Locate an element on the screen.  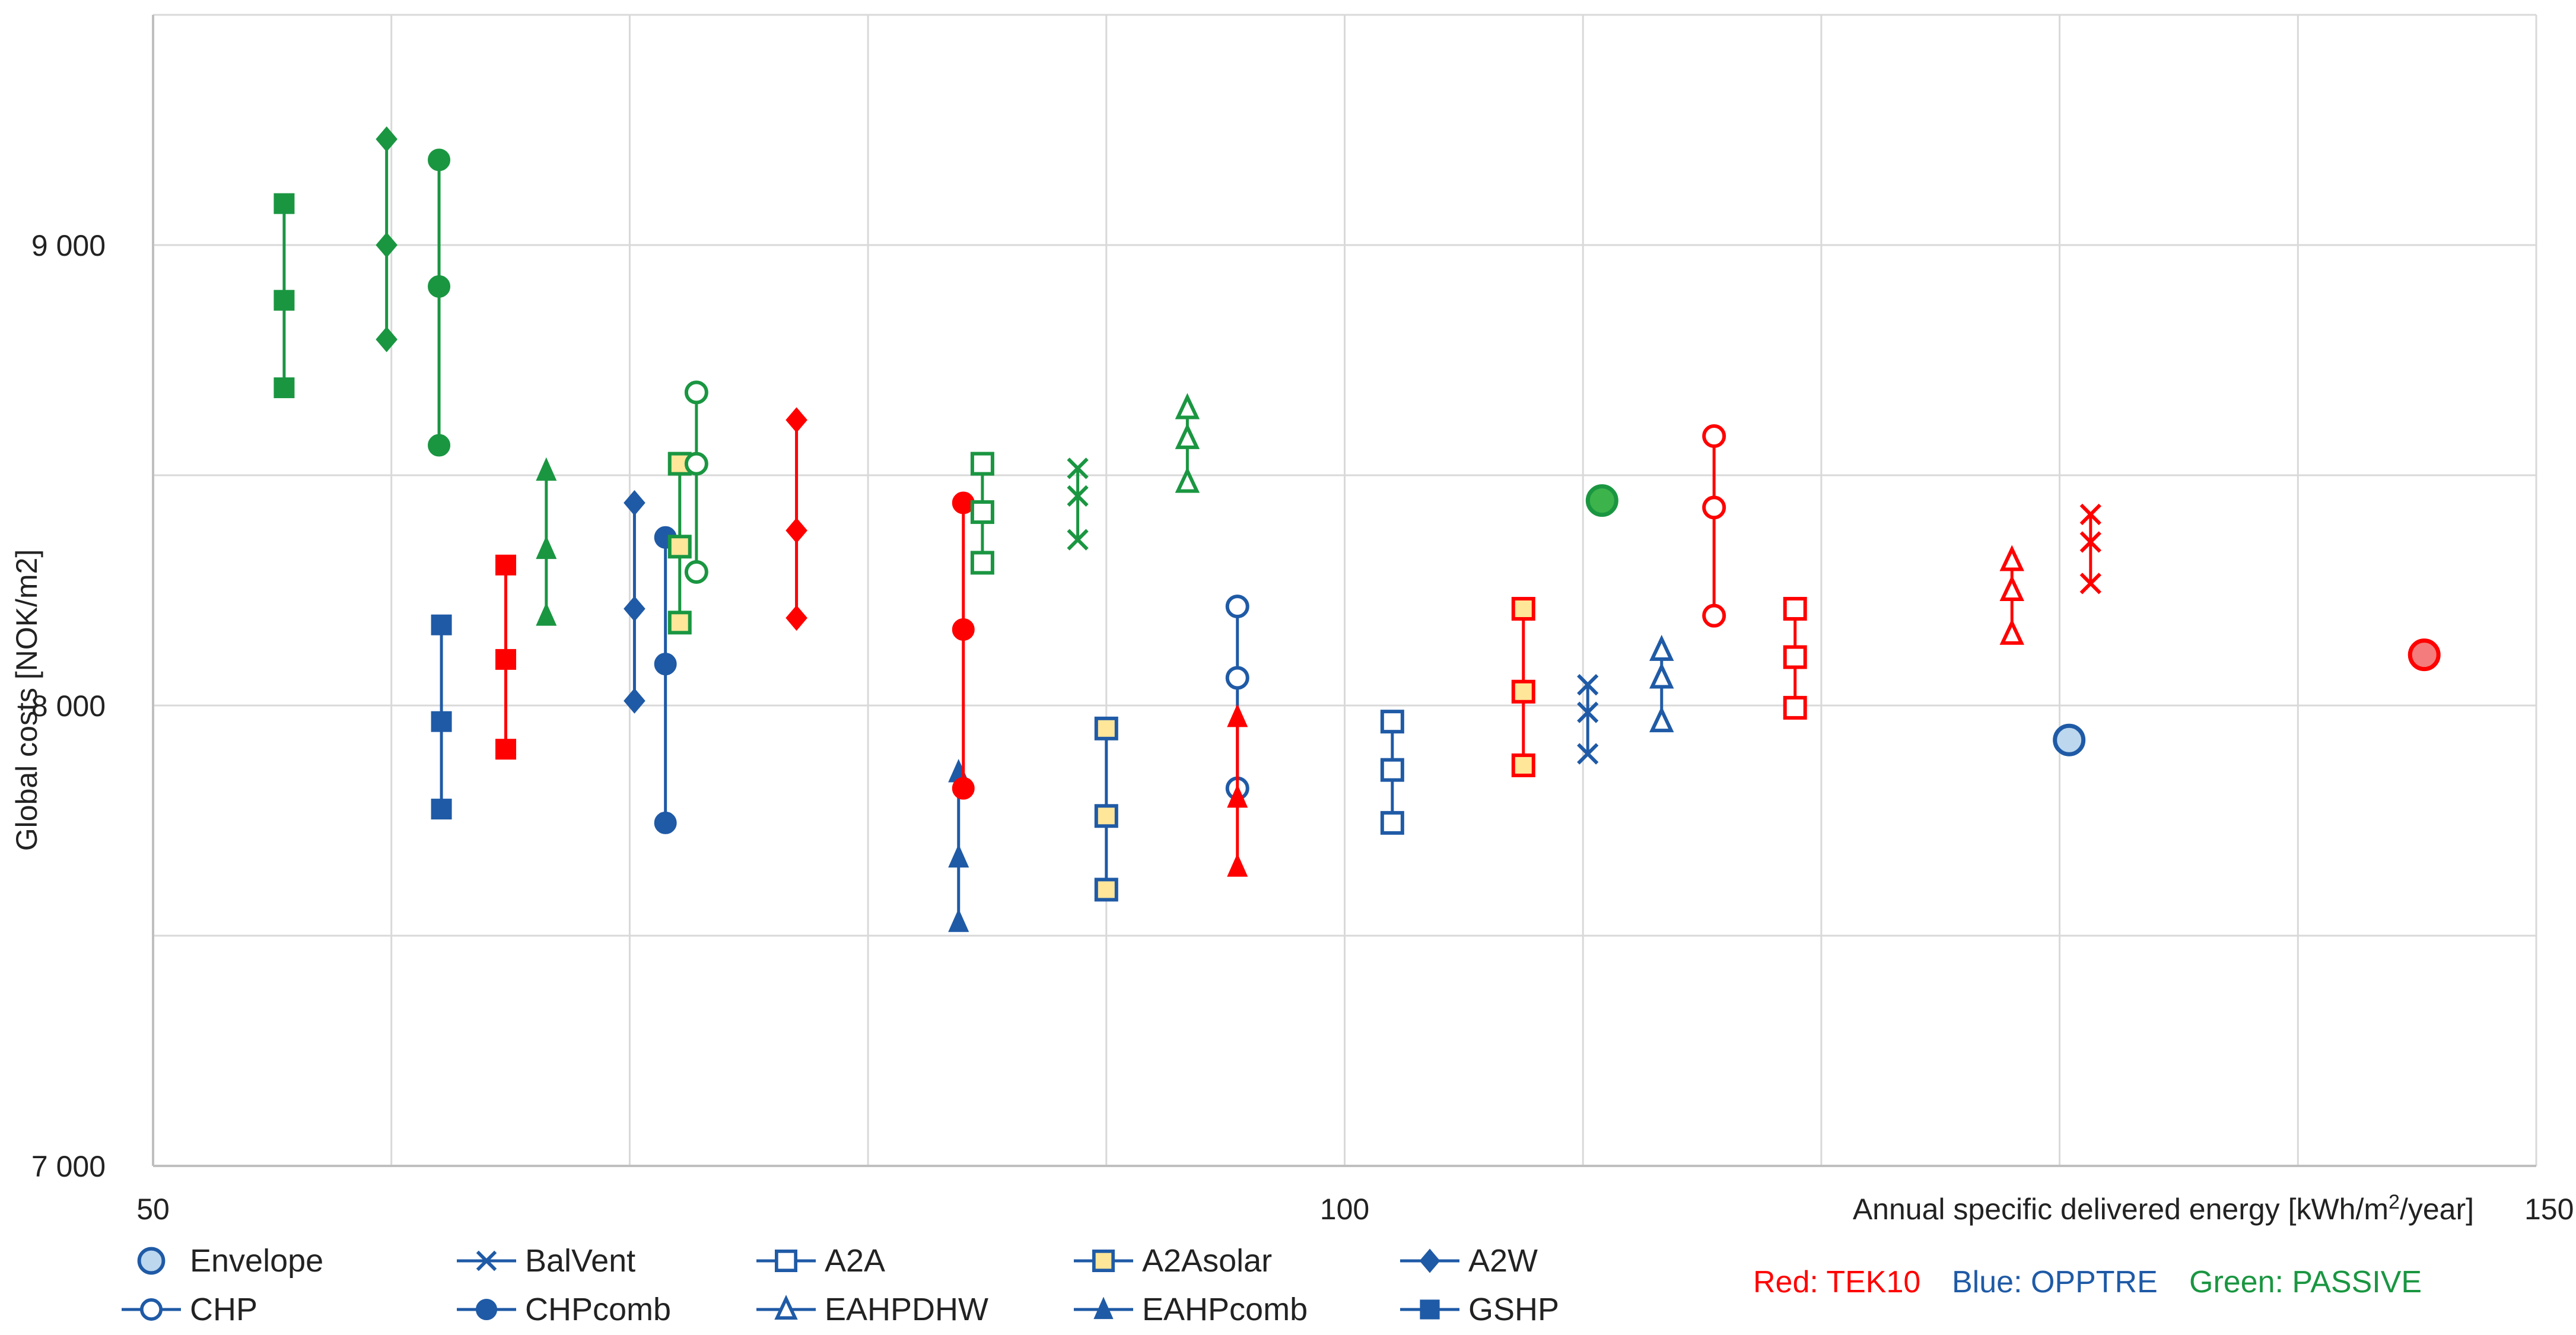
legend-item-chpcomb: CHPcomb is located at coordinates (564, 1309).